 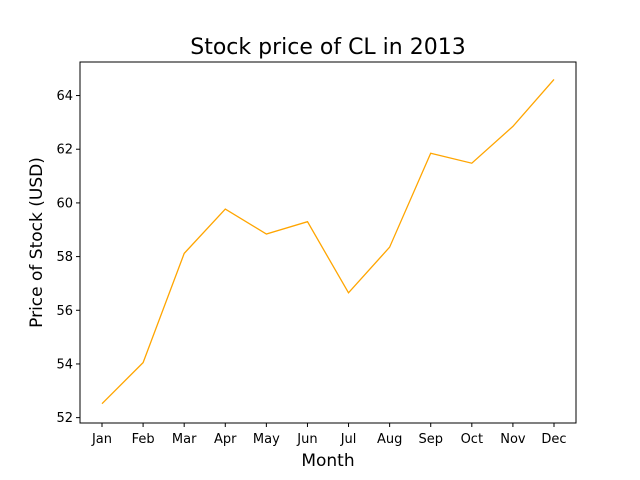 I want to click on x-tick-label: Jul, so click(x=348, y=439).